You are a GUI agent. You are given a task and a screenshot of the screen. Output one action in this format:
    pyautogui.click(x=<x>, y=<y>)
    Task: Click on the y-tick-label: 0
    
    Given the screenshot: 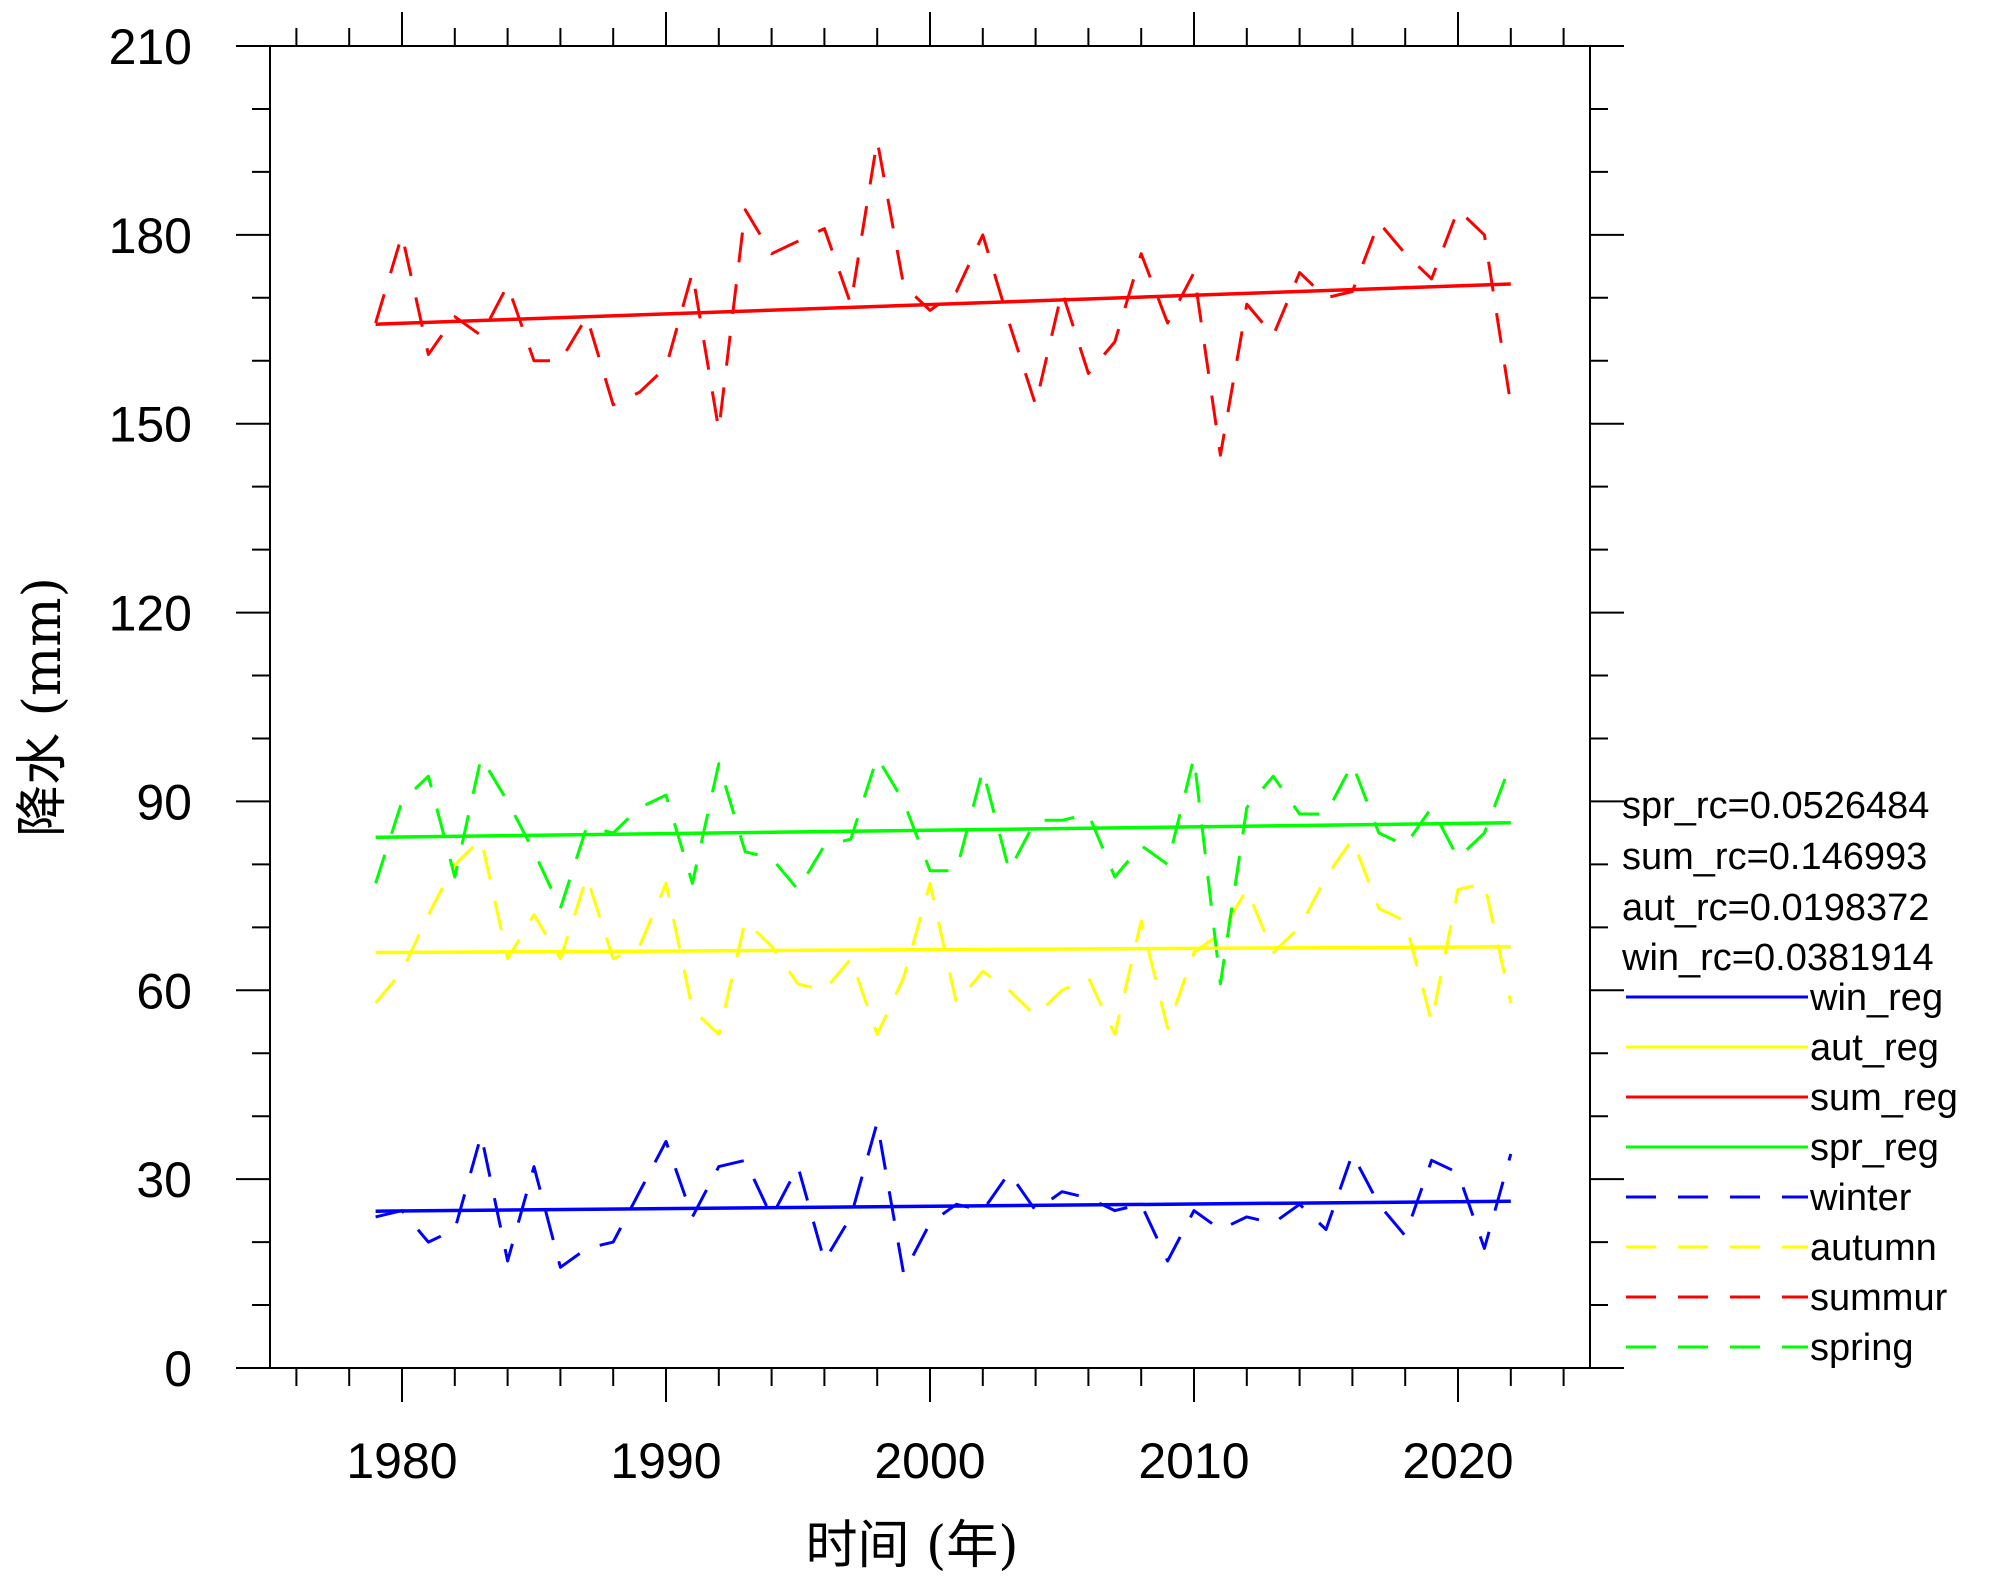 What is the action you would take?
    pyautogui.click(x=178, y=1369)
    